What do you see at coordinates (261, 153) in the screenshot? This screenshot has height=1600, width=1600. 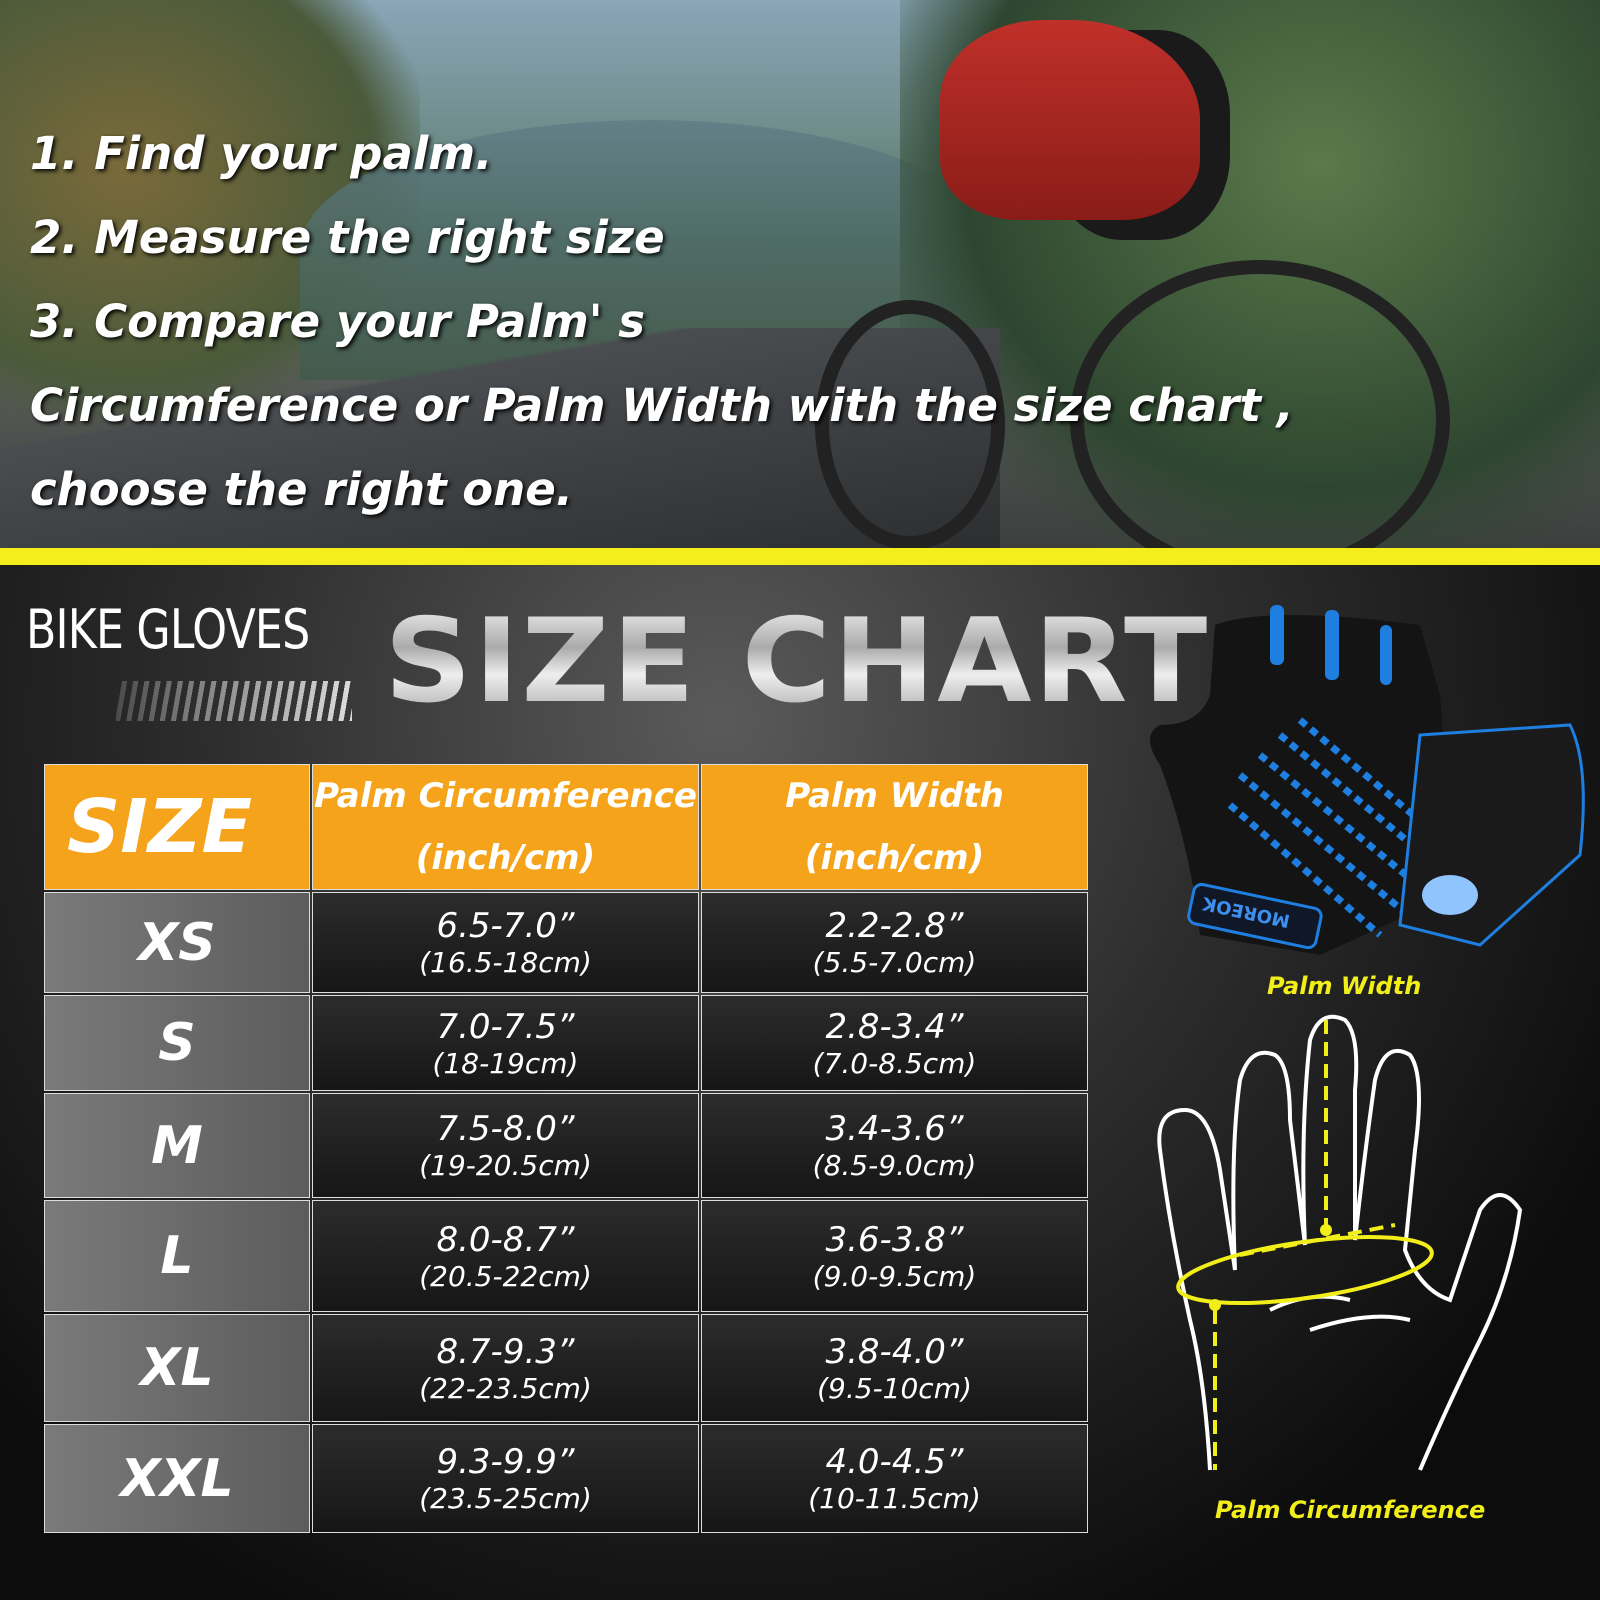 I see `instruction-1: 1. Find your palm.` at bounding box center [261, 153].